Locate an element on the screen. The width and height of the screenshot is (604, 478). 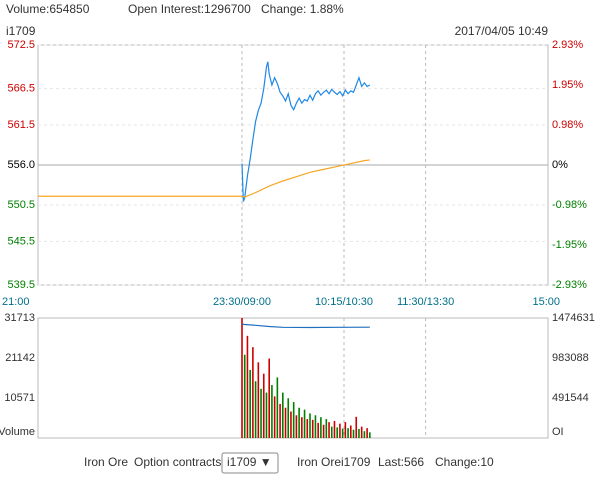
x-tick-label: 23:30/09:00 is located at coordinates (242, 302).